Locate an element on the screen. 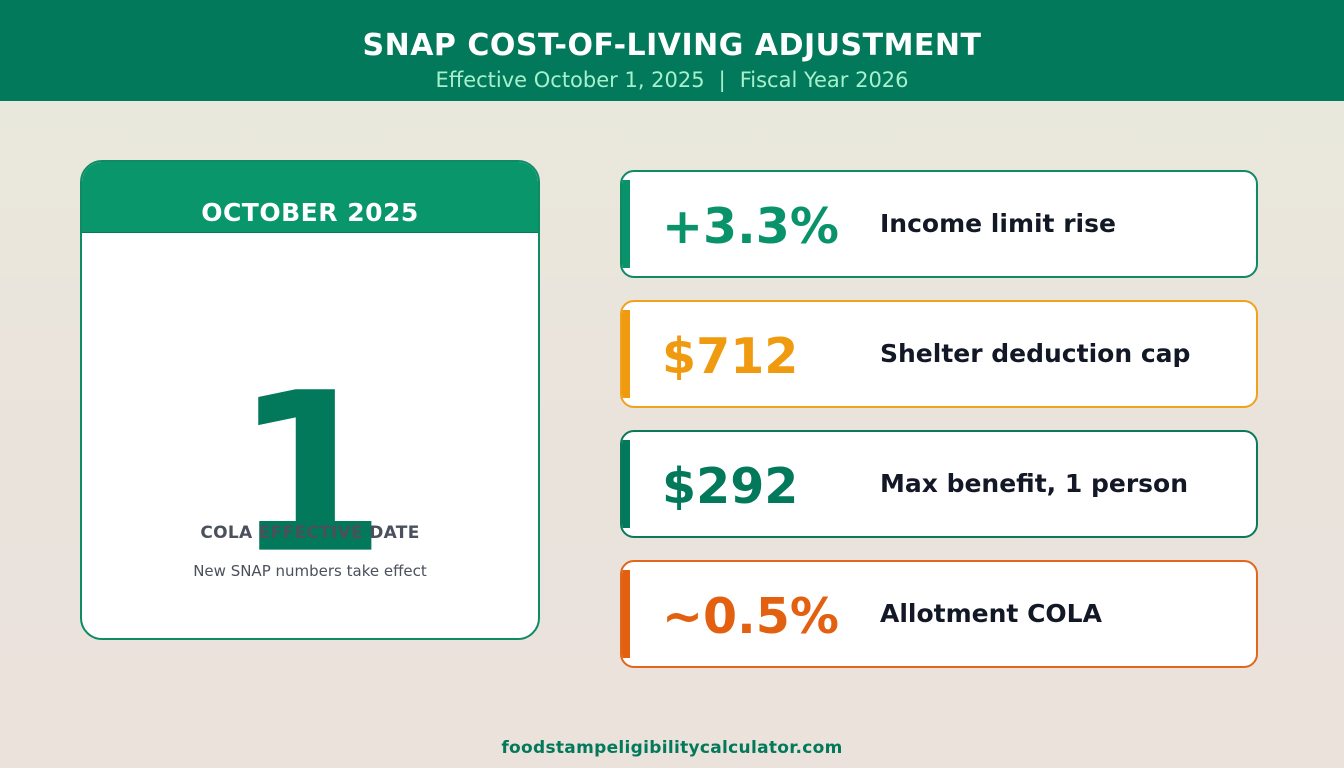  stat-value: $292 is located at coordinates (730, 486).